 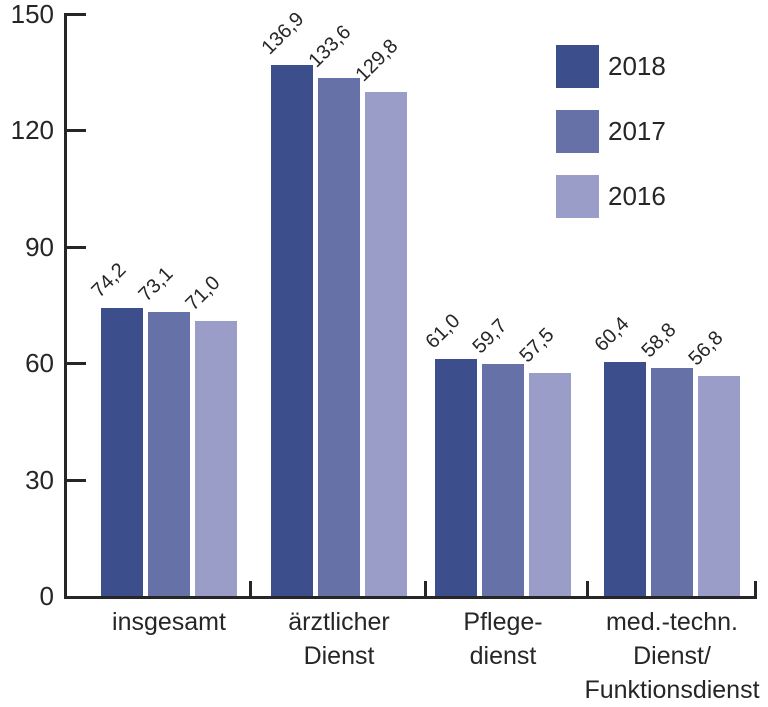 I want to click on bar-value-label: 56,8, so click(x=706, y=348).